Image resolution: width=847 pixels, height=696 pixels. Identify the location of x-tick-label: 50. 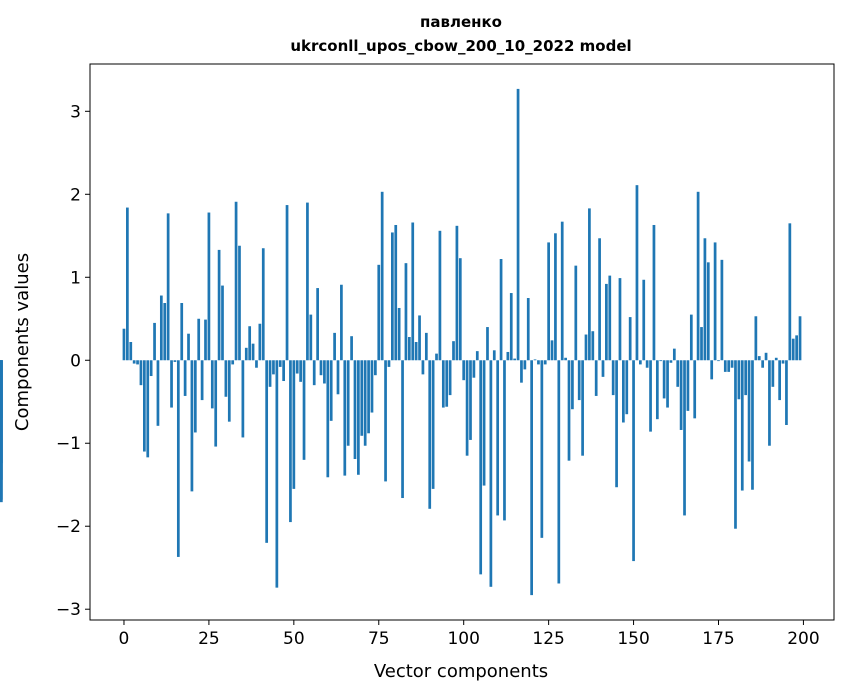
(294, 639).